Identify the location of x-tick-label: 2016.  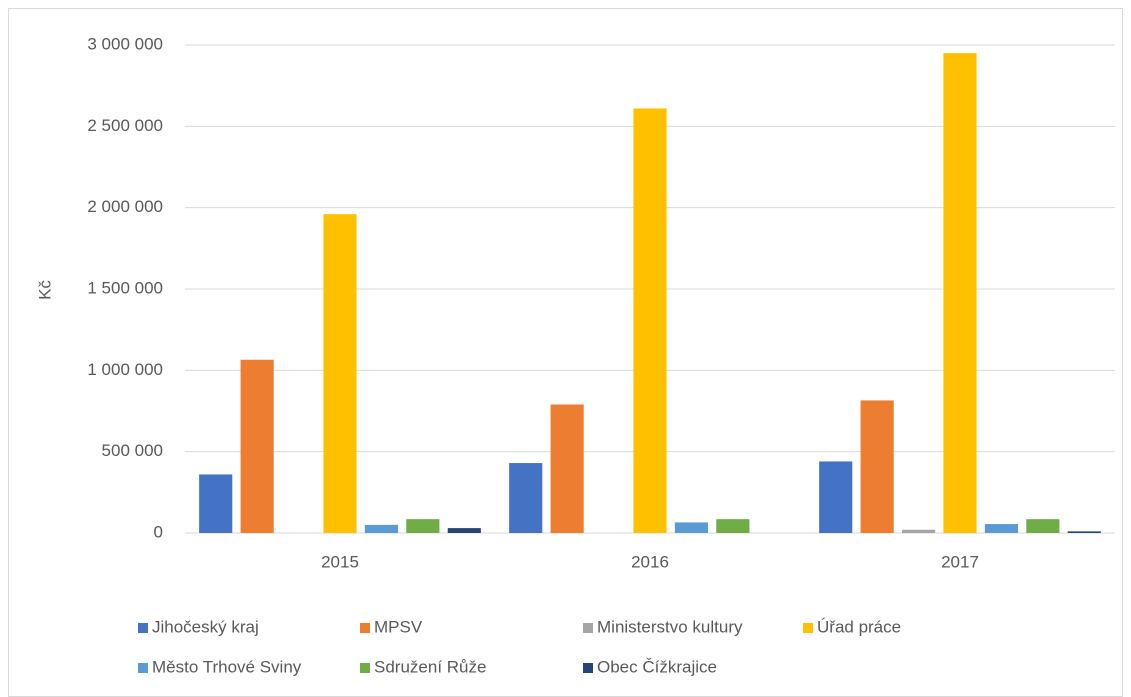
(650, 561).